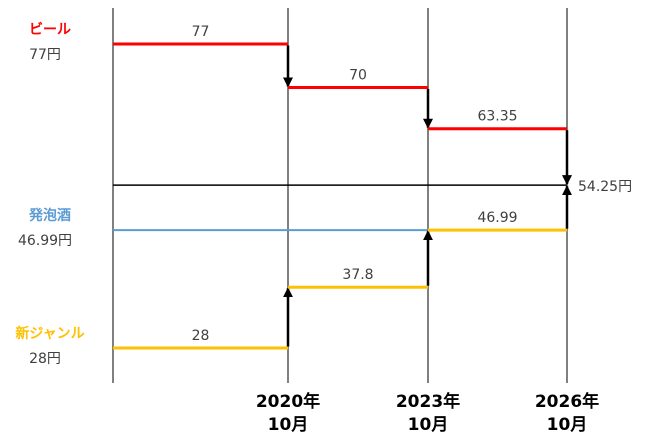  What do you see at coordinates (45, 241) in the screenshot?
I see `legend-value: 46.99円` at bounding box center [45, 241].